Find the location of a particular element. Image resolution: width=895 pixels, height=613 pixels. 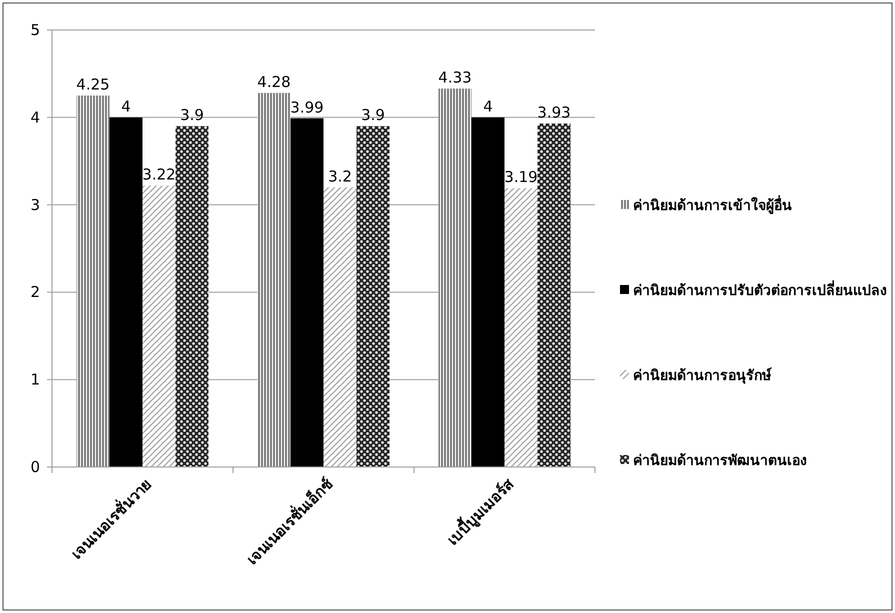

y-tick-label: 2 is located at coordinates (35, 292).